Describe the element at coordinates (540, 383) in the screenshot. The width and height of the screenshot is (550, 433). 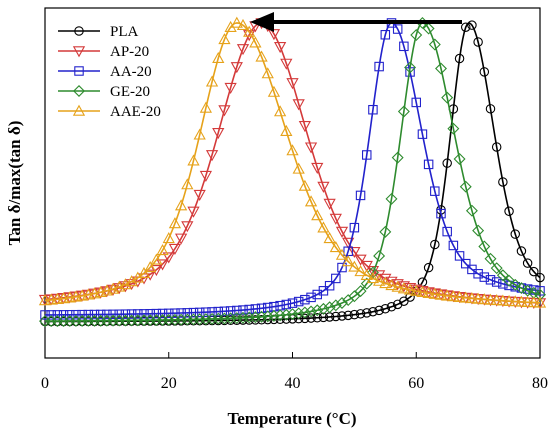
I see `x-tick-label: 80` at that location.